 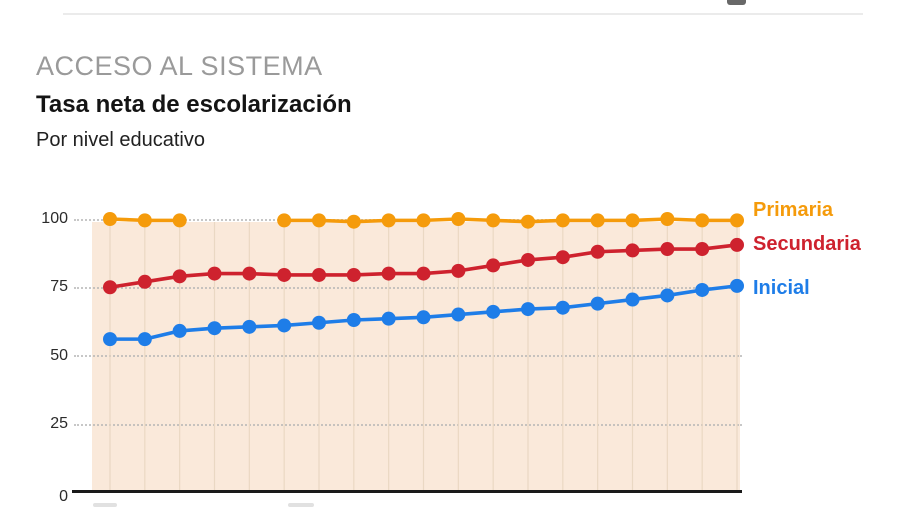 What do you see at coordinates (736, 2) in the screenshot?
I see `truncated-top-element` at bounding box center [736, 2].